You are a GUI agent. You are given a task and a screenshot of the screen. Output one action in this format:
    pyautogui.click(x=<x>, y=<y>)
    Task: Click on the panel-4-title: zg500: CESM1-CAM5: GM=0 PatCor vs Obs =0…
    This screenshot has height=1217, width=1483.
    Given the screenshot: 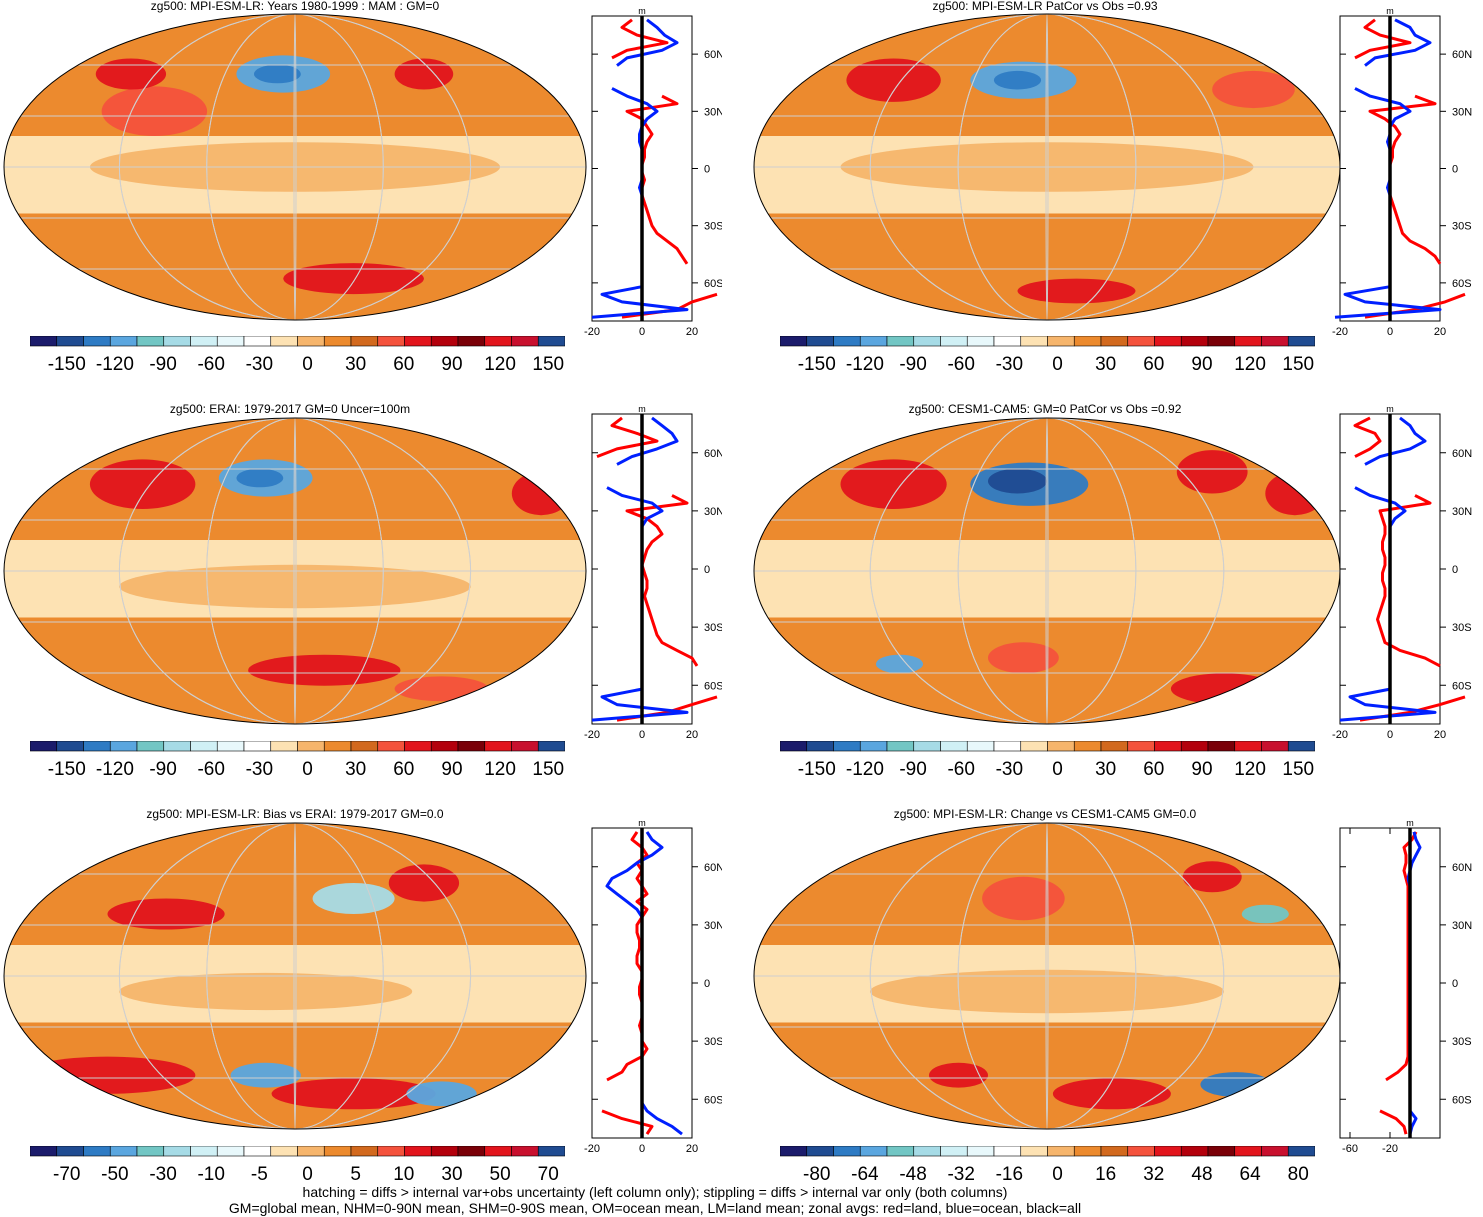 What is the action you would take?
    pyautogui.click(x=1045, y=409)
    